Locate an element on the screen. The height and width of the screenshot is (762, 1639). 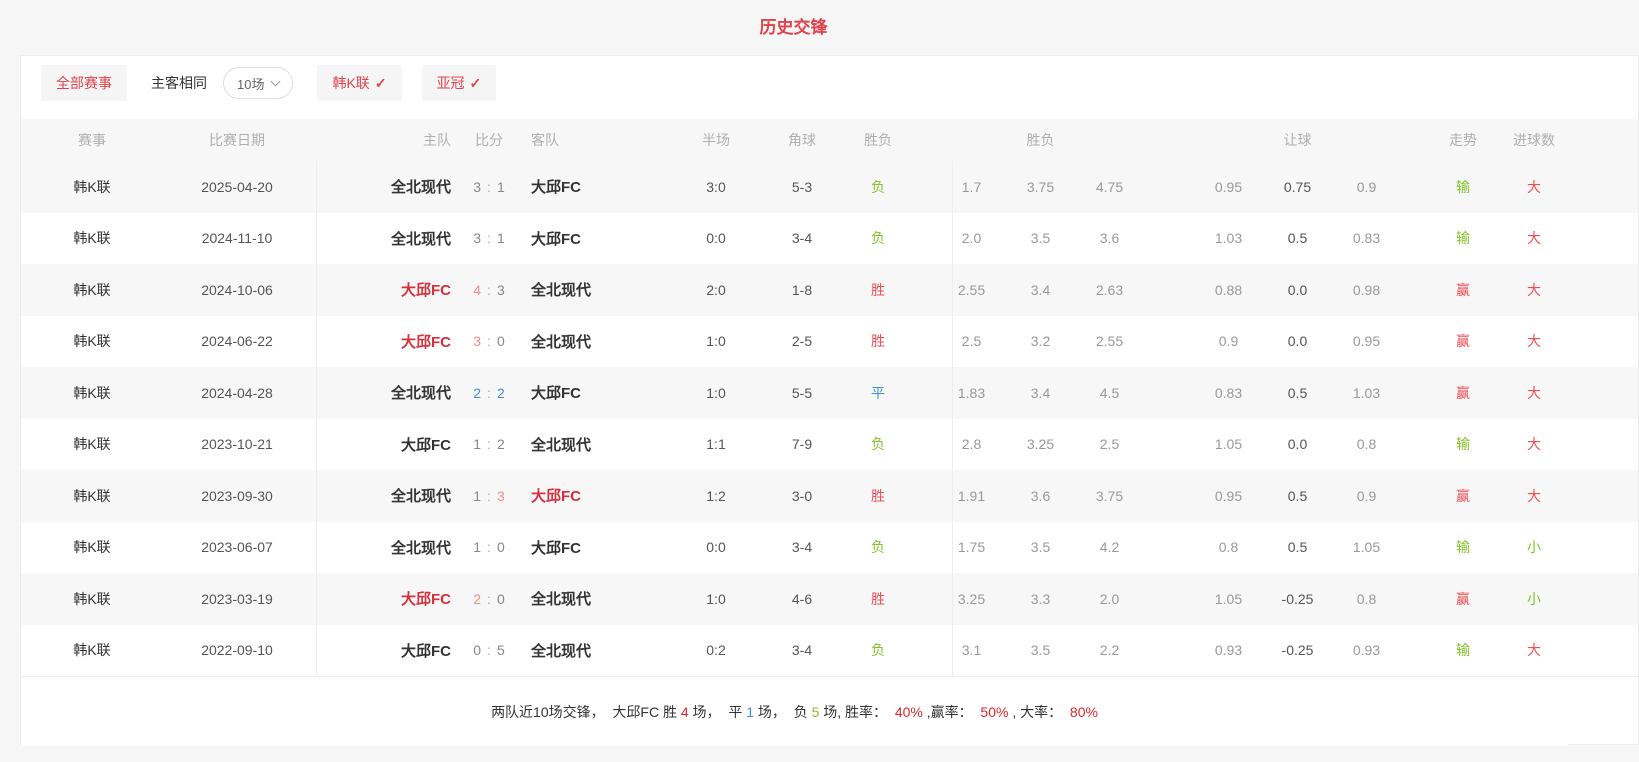
handicap-cell: 0.93 is located at coordinates (1366, 650).